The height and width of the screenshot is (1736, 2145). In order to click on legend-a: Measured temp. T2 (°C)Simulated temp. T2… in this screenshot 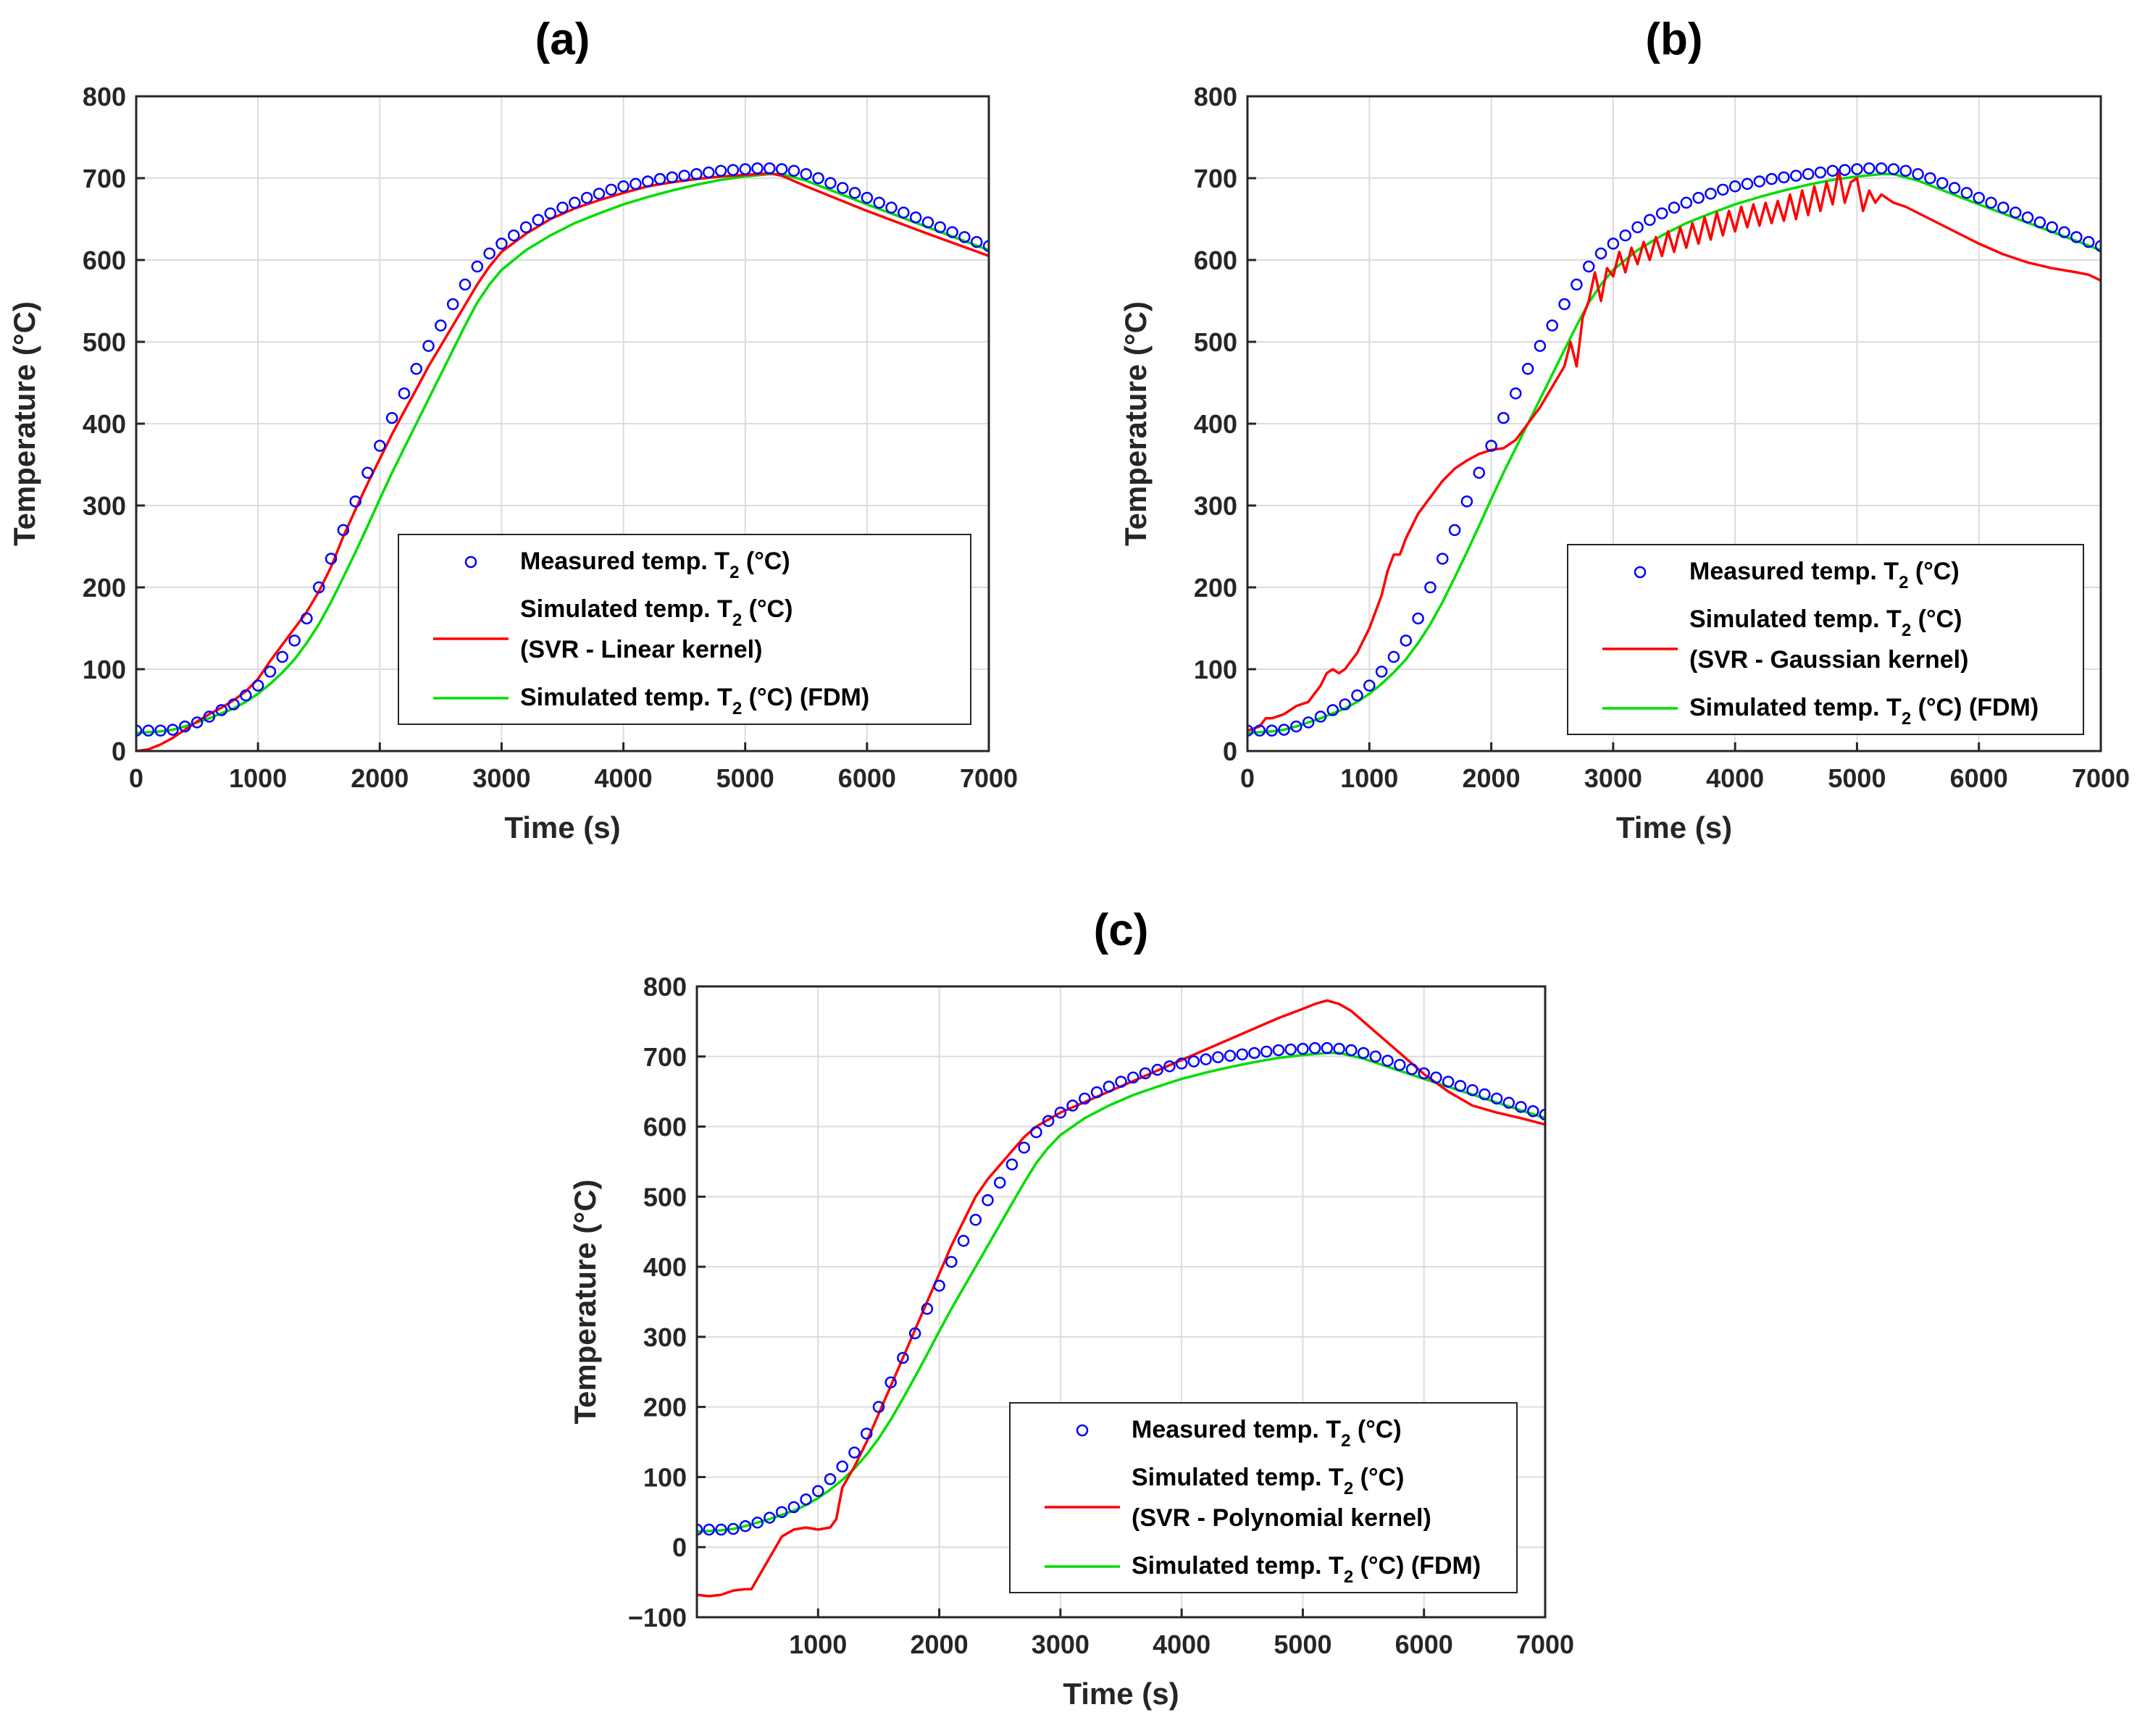, I will do `click(684, 630)`.